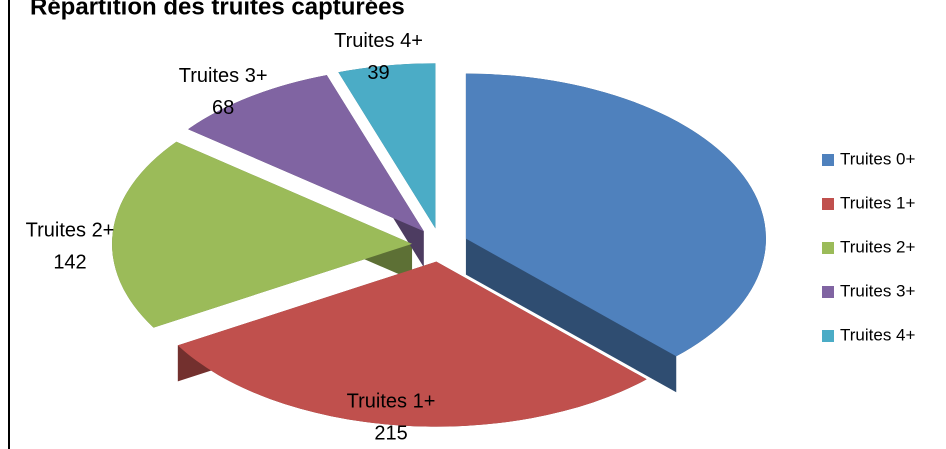  What do you see at coordinates (390, 433) in the screenshot?
I see `data-label-value: 215` at bounding box center [390, 433].